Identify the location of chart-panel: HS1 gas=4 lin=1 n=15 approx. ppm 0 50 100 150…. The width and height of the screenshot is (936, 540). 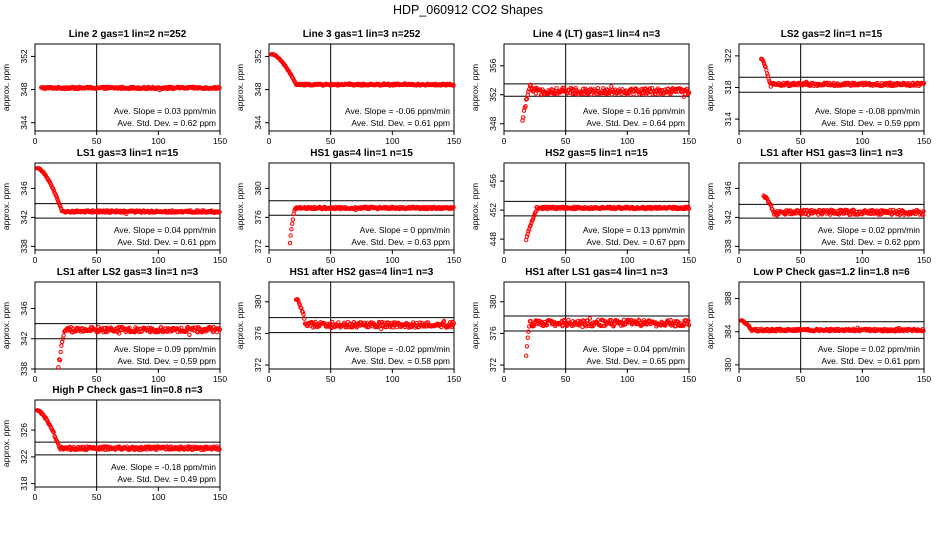
(348, 206).